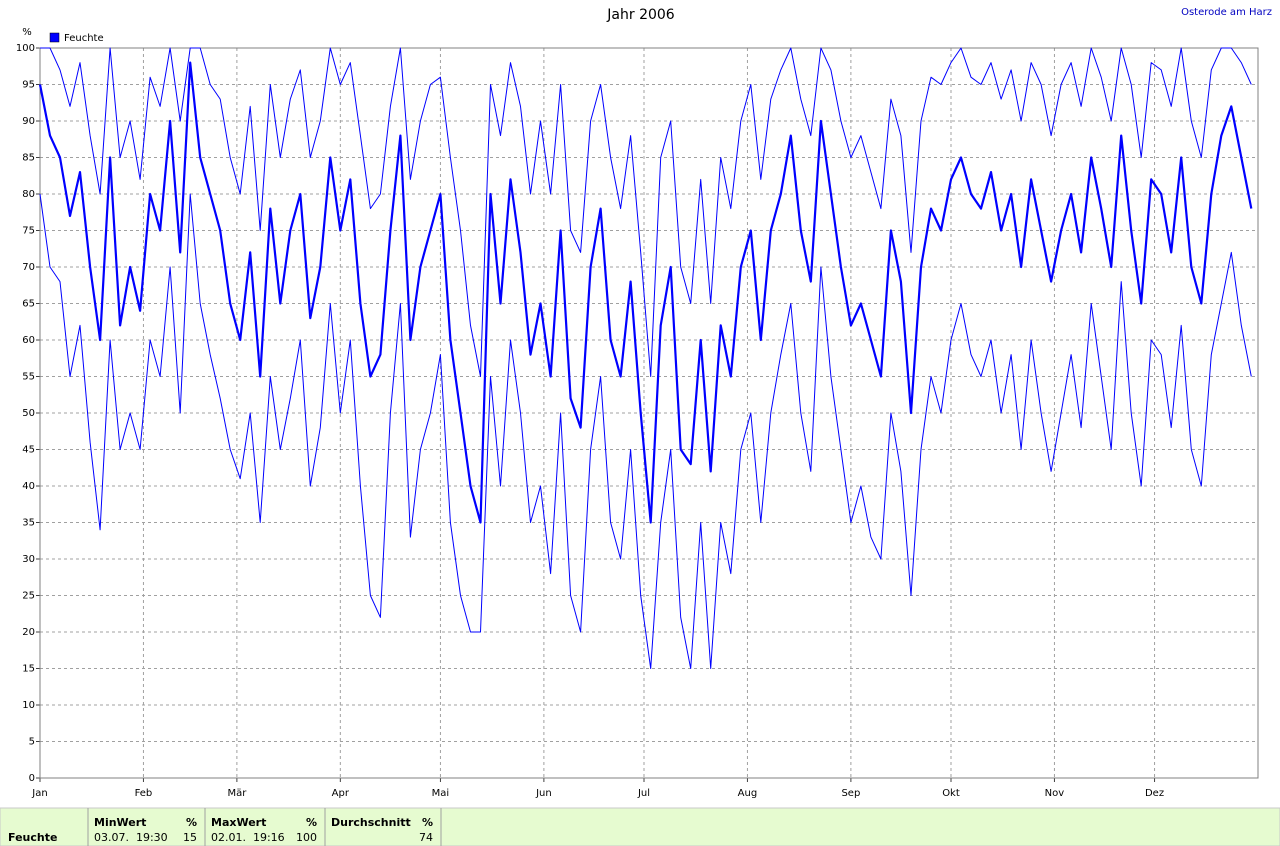 The width and height of the screenshot is (1280, 846). I want to click on y-tick-label: 25, so click(28, 596).